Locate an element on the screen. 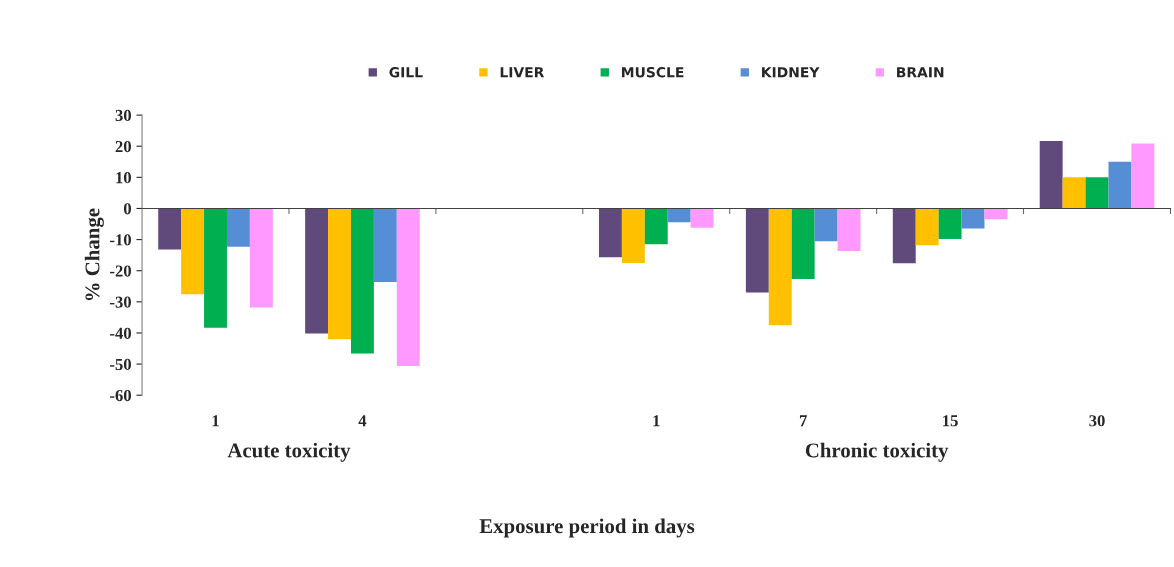 The image size is (1174, 567). y-tick-label: 30 is located at coordinates (123, 115).